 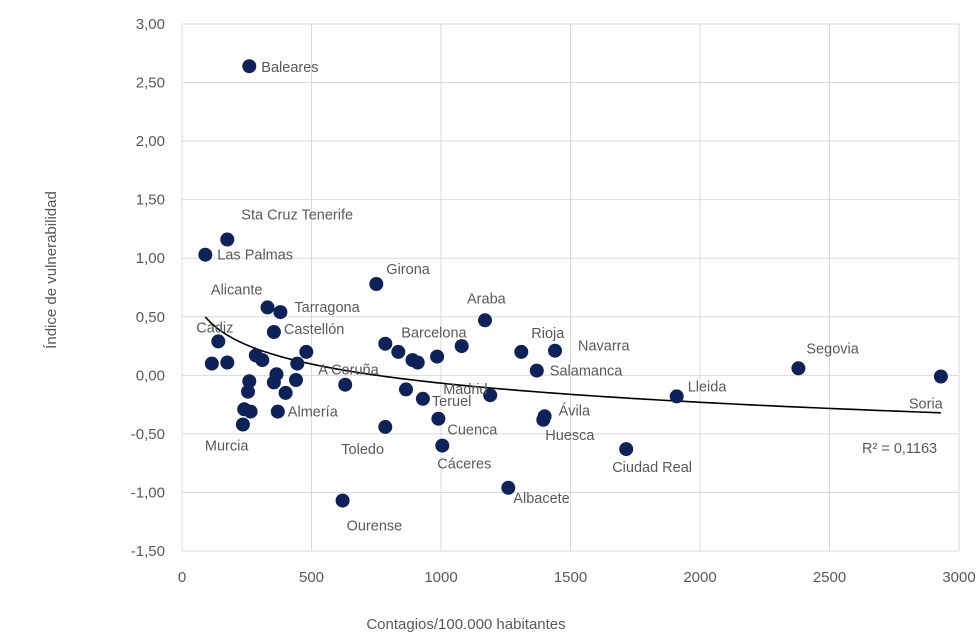 I want to click on data-label: Alicante, so click(x=237, y=290).